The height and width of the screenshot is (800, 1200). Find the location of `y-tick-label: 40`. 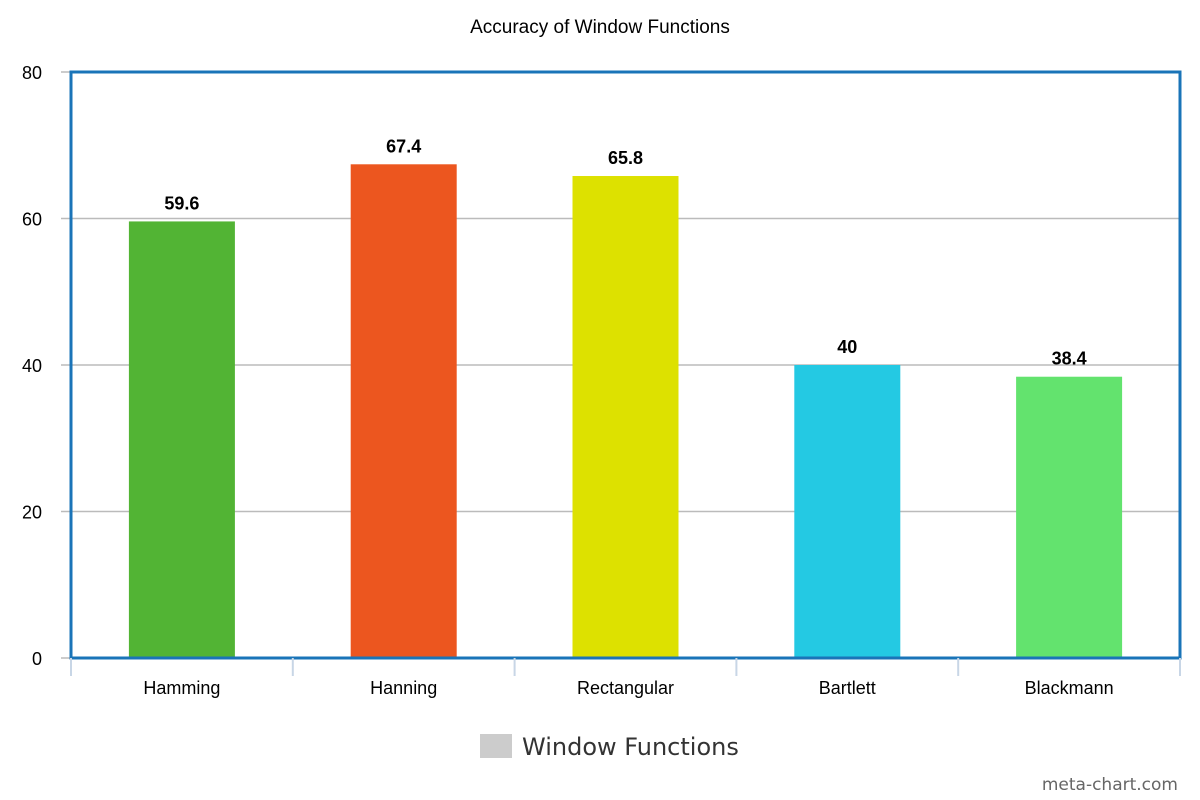

y-tick-label: 40 is located at coordinates (32, 366).